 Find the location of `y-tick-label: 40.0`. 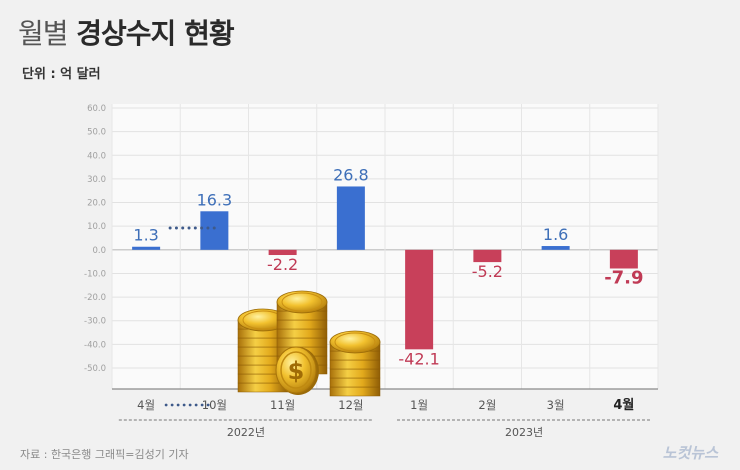

y-tick-label: 40.0 is located at coordinates (96, 156).